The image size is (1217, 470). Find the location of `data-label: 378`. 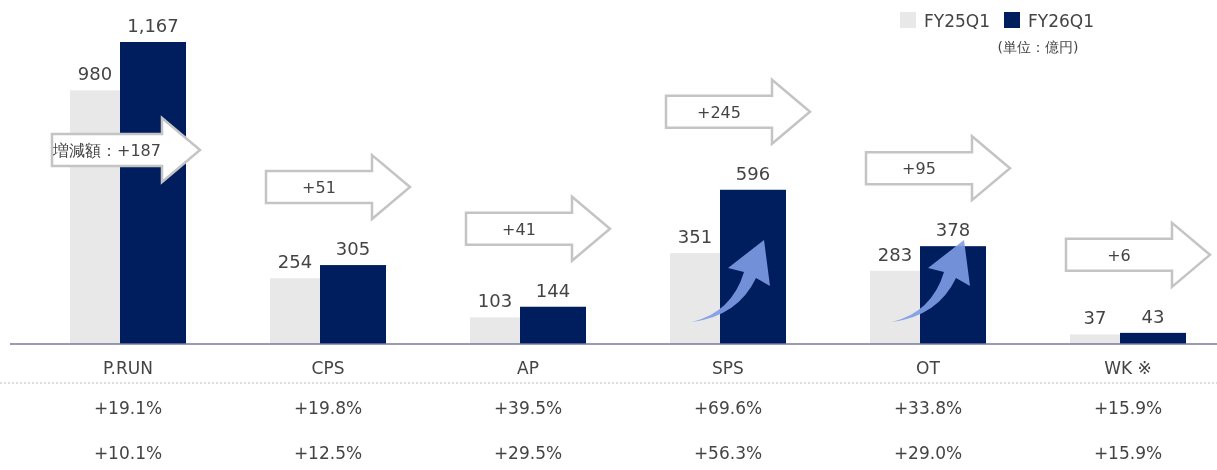

data-label: 378 is located at coordinates (953, 230).